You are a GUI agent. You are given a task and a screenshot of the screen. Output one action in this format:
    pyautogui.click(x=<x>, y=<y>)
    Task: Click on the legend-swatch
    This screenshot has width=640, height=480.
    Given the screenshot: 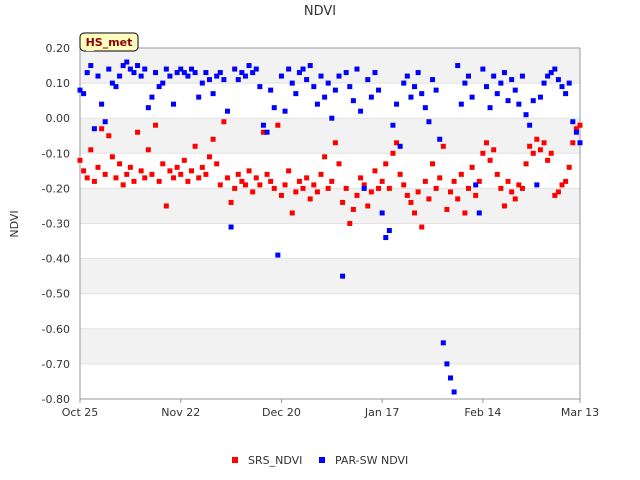 What is the action you would take?
    pyautogui.click(x=322, y=460)
    